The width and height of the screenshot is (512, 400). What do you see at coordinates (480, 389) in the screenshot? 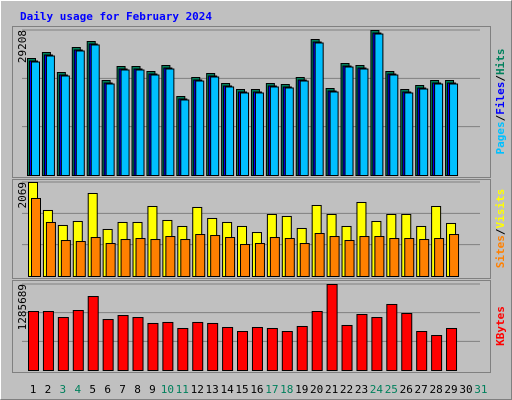
I see `x-tick-label: 31` at bounding box center [480, 389].